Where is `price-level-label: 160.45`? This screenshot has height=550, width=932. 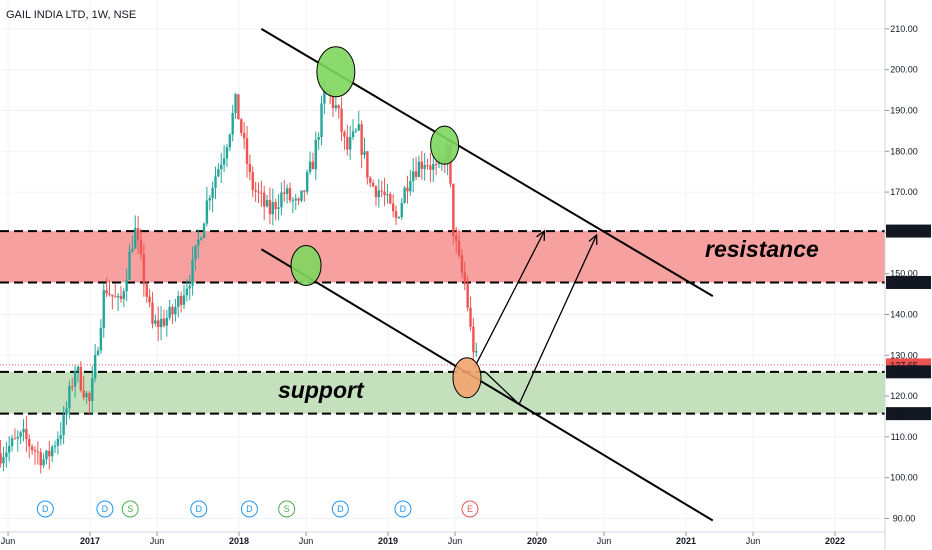 price-level-label: 160.45 is located at coordinates (908, 231).